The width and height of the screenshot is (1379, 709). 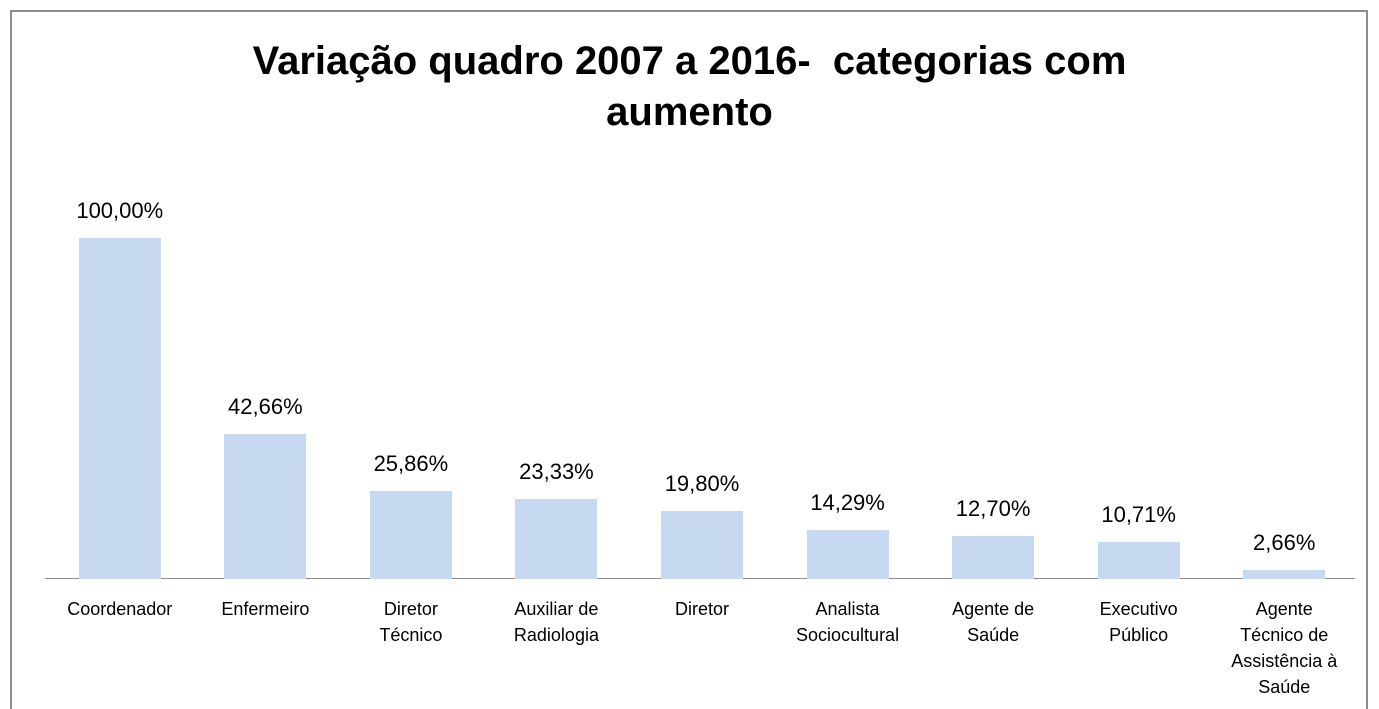 I want to click on data-label: 42,66%, so click(x=265, y=406).